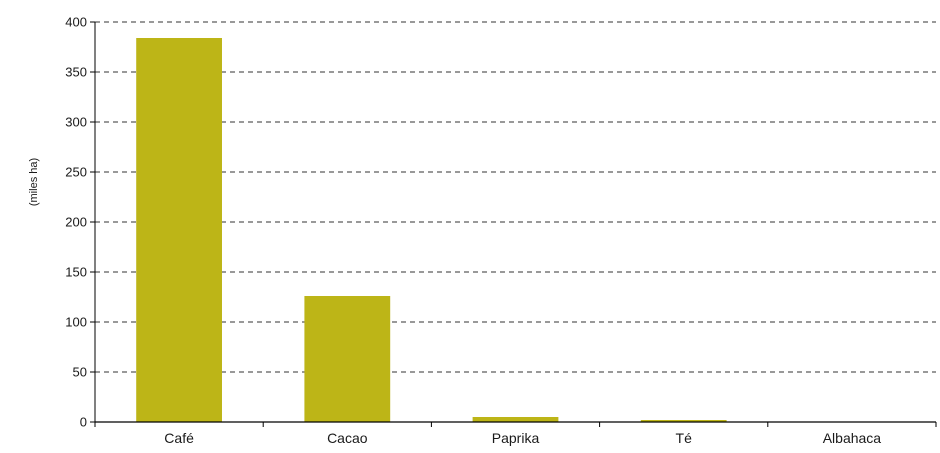 Image resolution: width=940 pixels, height=453 pixels. I want to click on y-tick-label: 400, so click(76, 22).